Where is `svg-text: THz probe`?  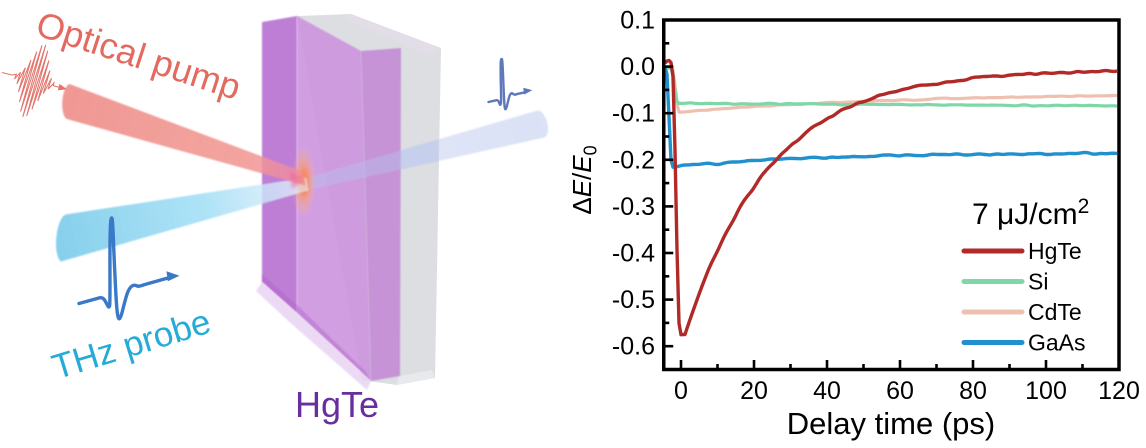 svg-text: THz probe is located at coordinates (132, 344).